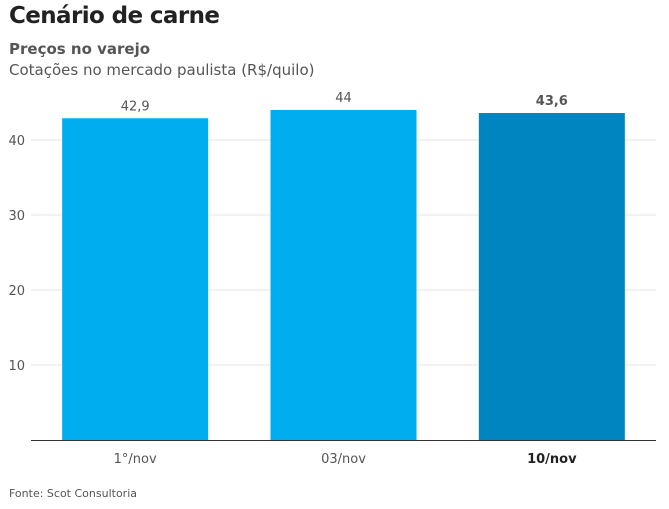 The height and width of the screenshot is (509, 669). Describe the element at coordinates (114, 16) in the screenshot. I see `chart-title: Cenário de carne` at that location.